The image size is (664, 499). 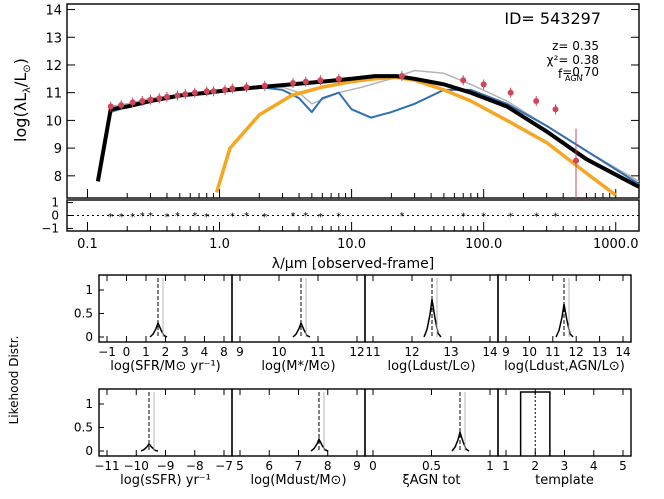 I want to click on panel-2-3: 1 2 3 4 5 template, so click(x=564, y=438).